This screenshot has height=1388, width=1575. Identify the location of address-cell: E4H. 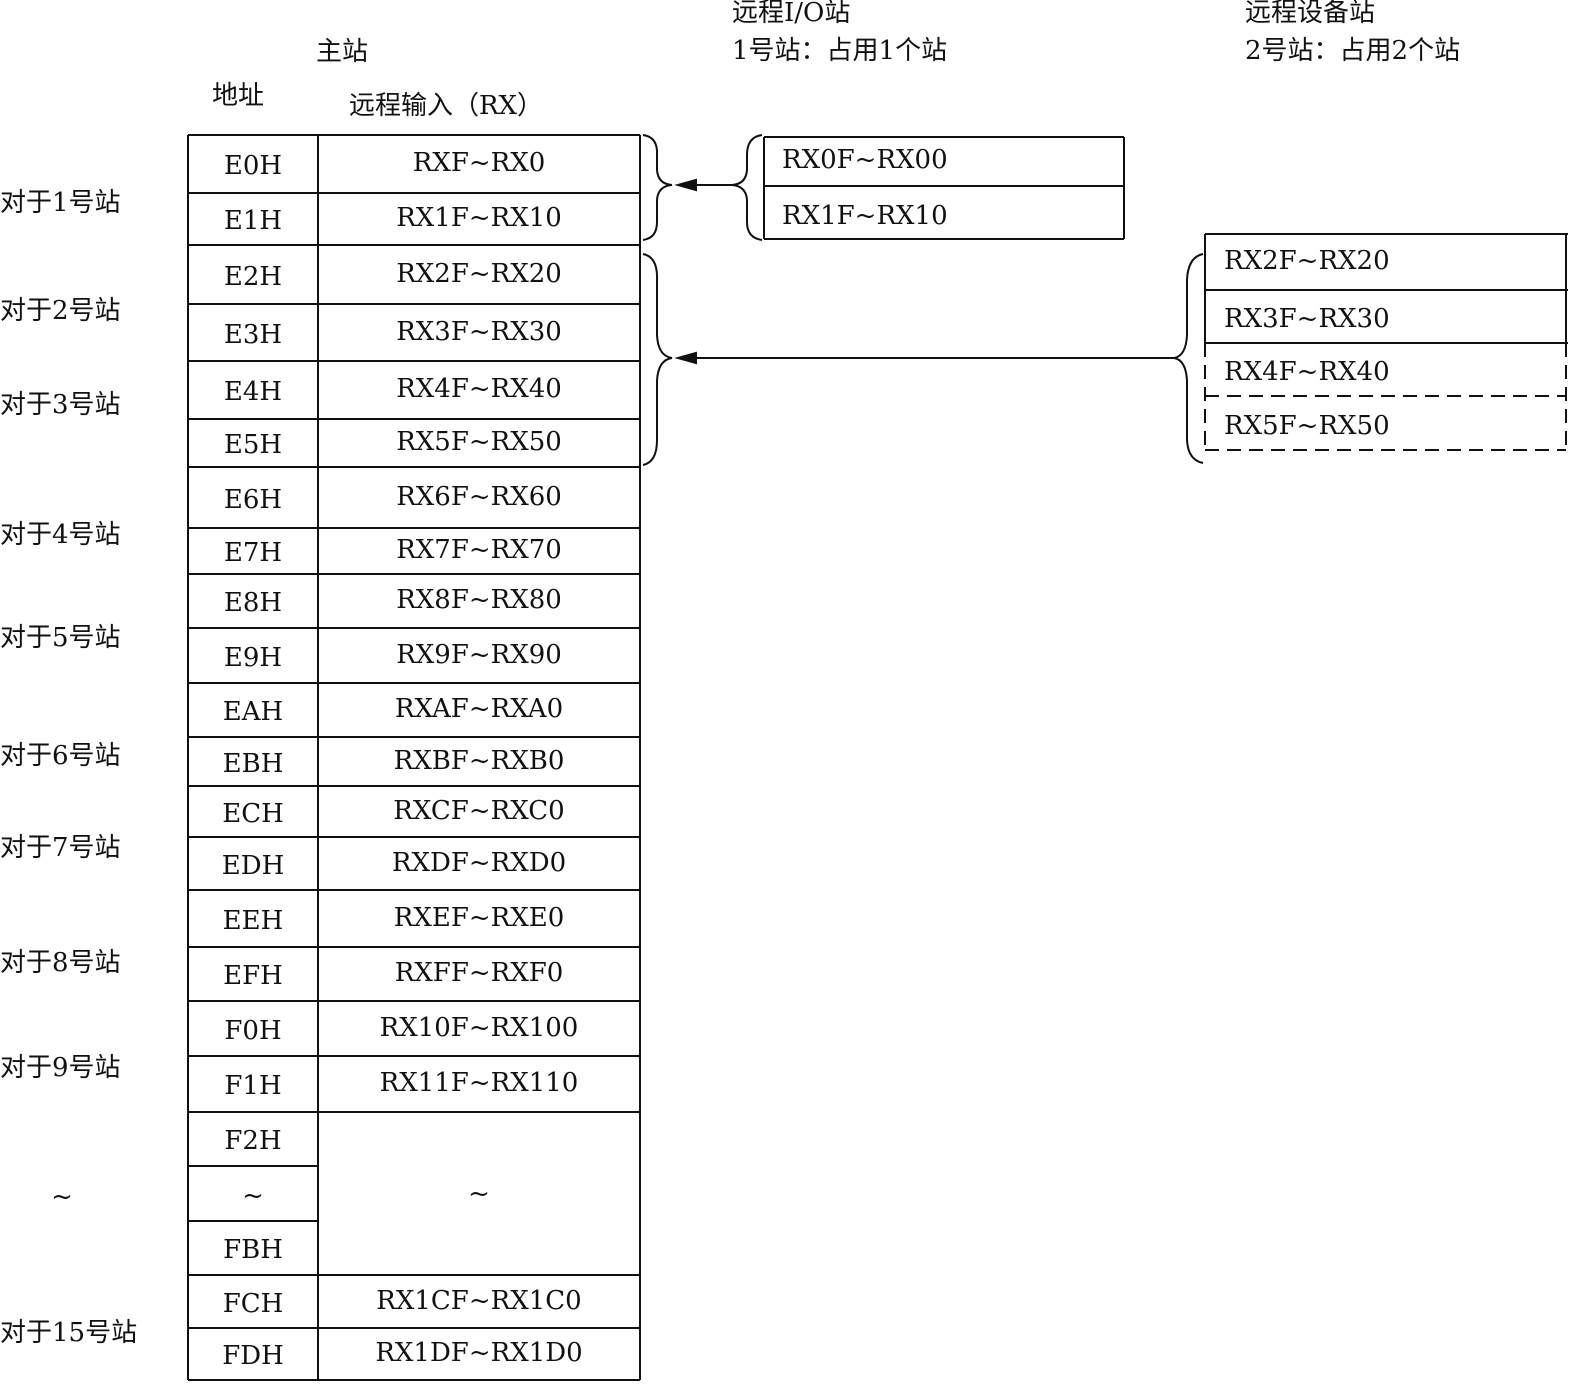
(253, 392).